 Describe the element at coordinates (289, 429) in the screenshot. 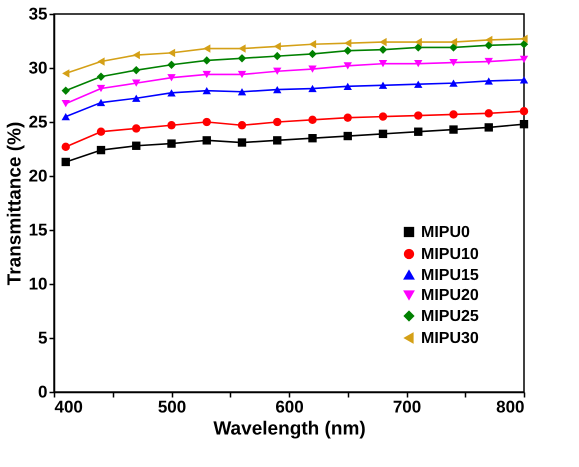

I see `x-axis-title: Wavelength (nm)` at that location.